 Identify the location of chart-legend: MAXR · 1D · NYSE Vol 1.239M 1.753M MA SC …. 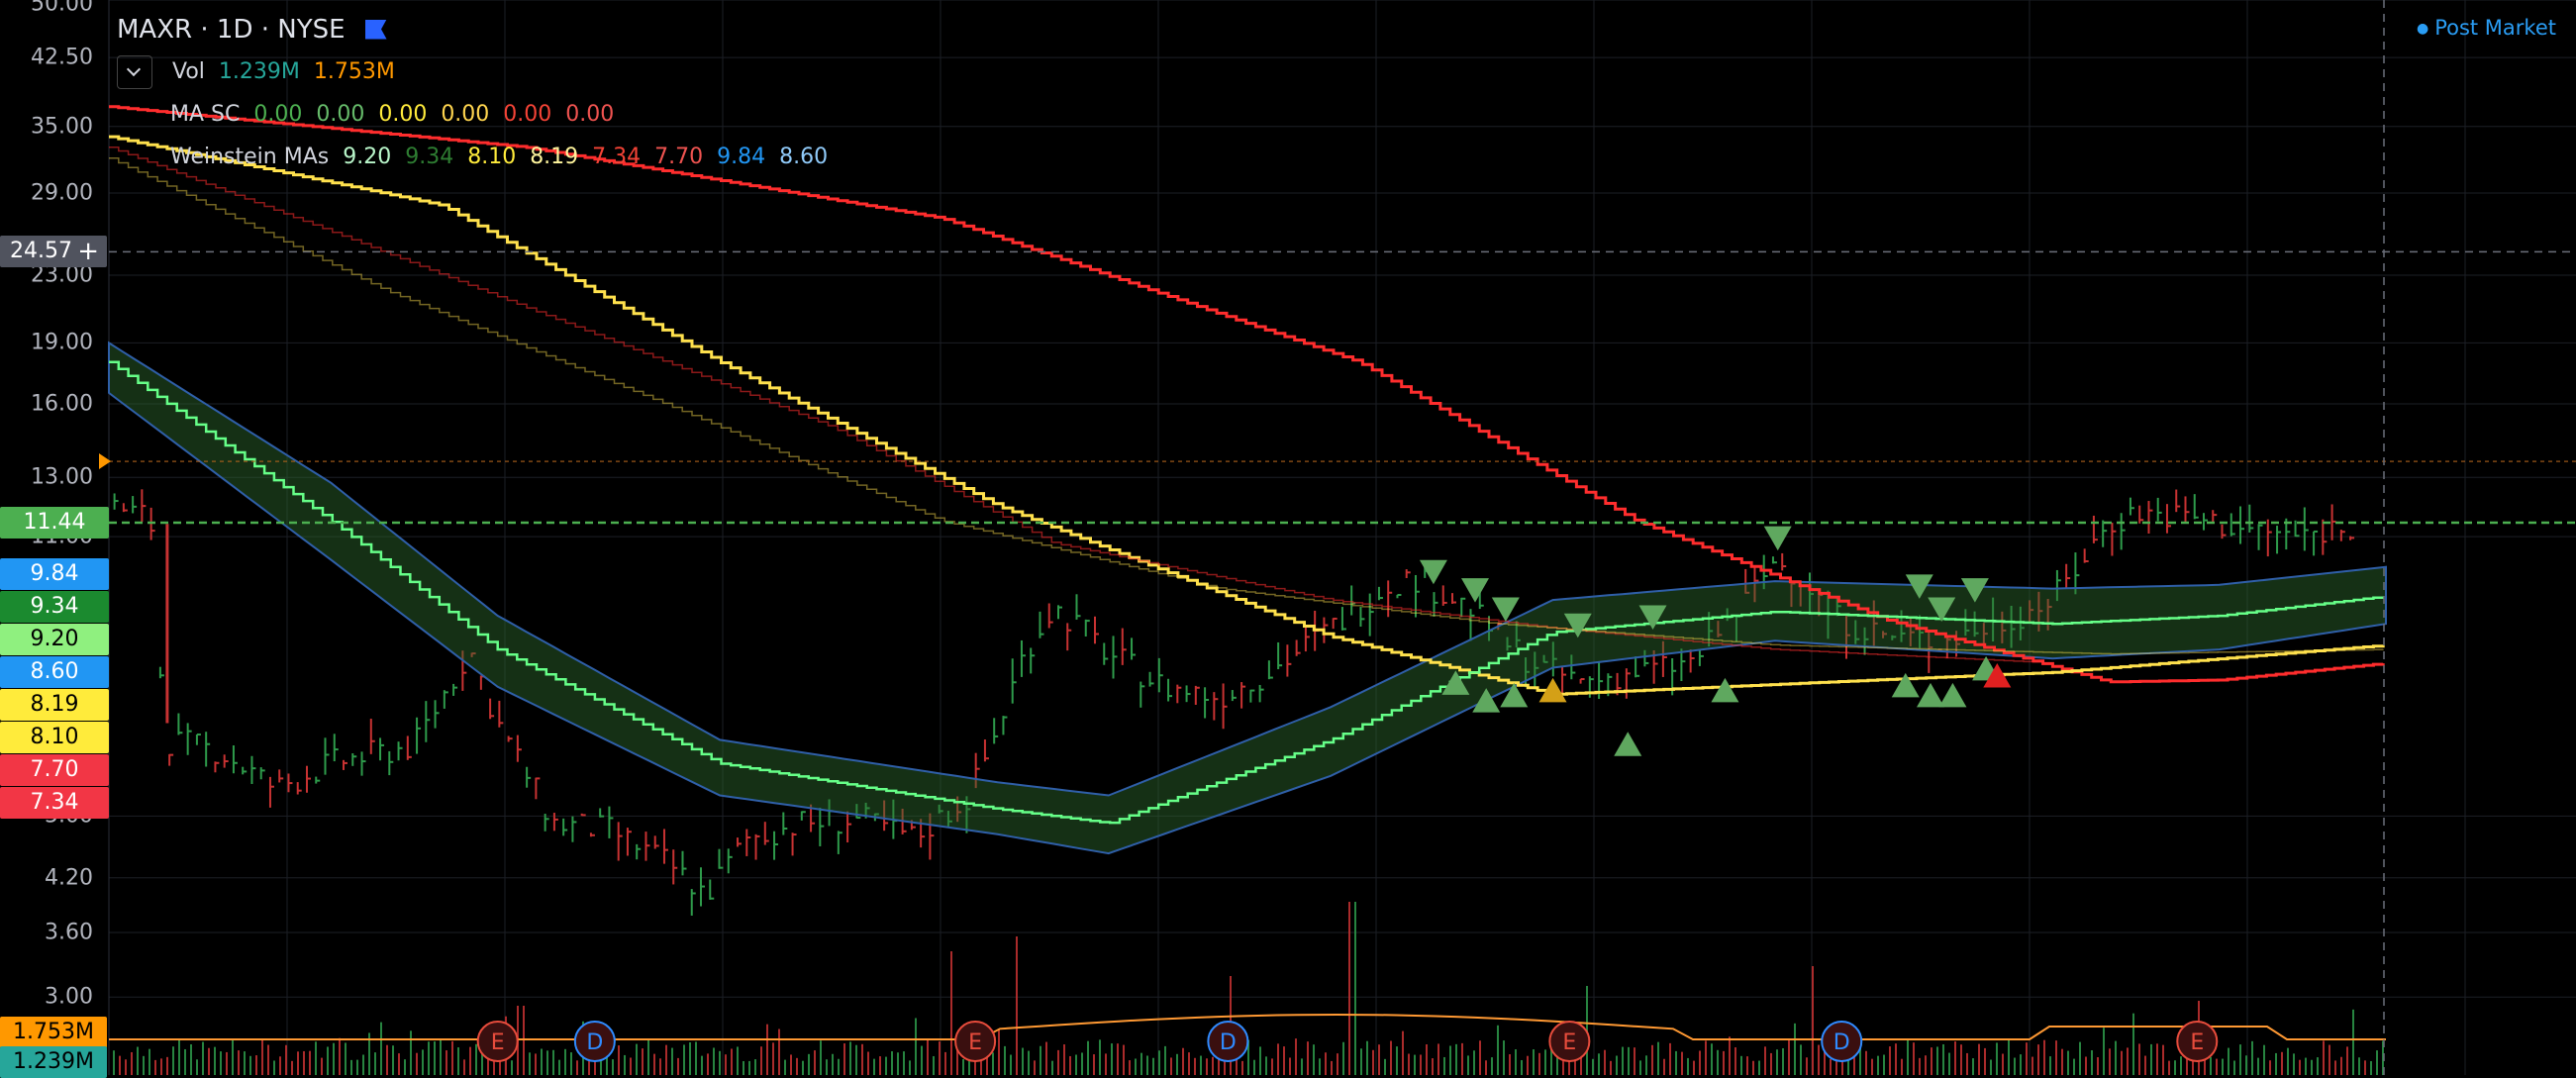
(480, 93).